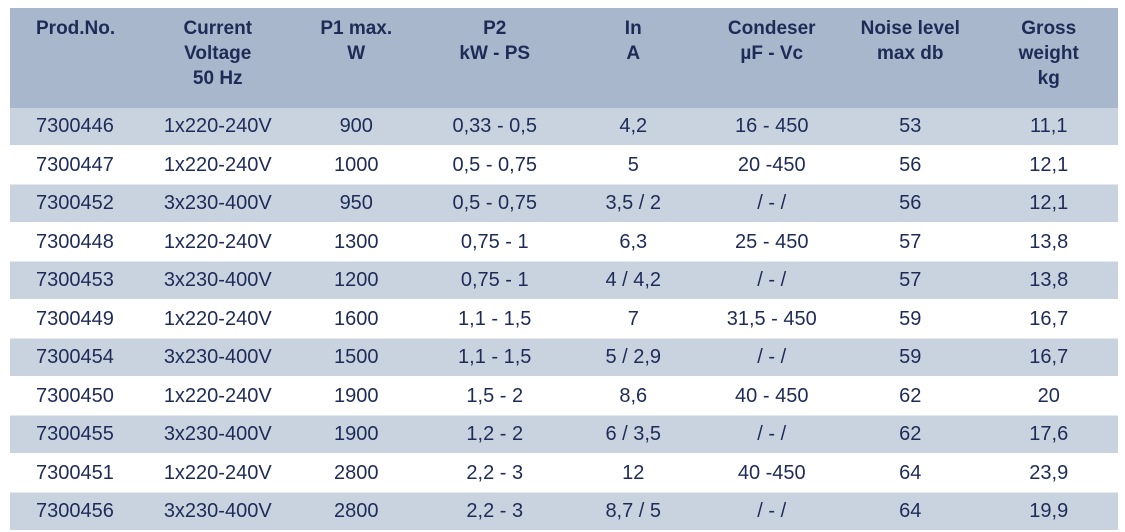  I want to click on header-line: µF - Vc, so click(772, 53).